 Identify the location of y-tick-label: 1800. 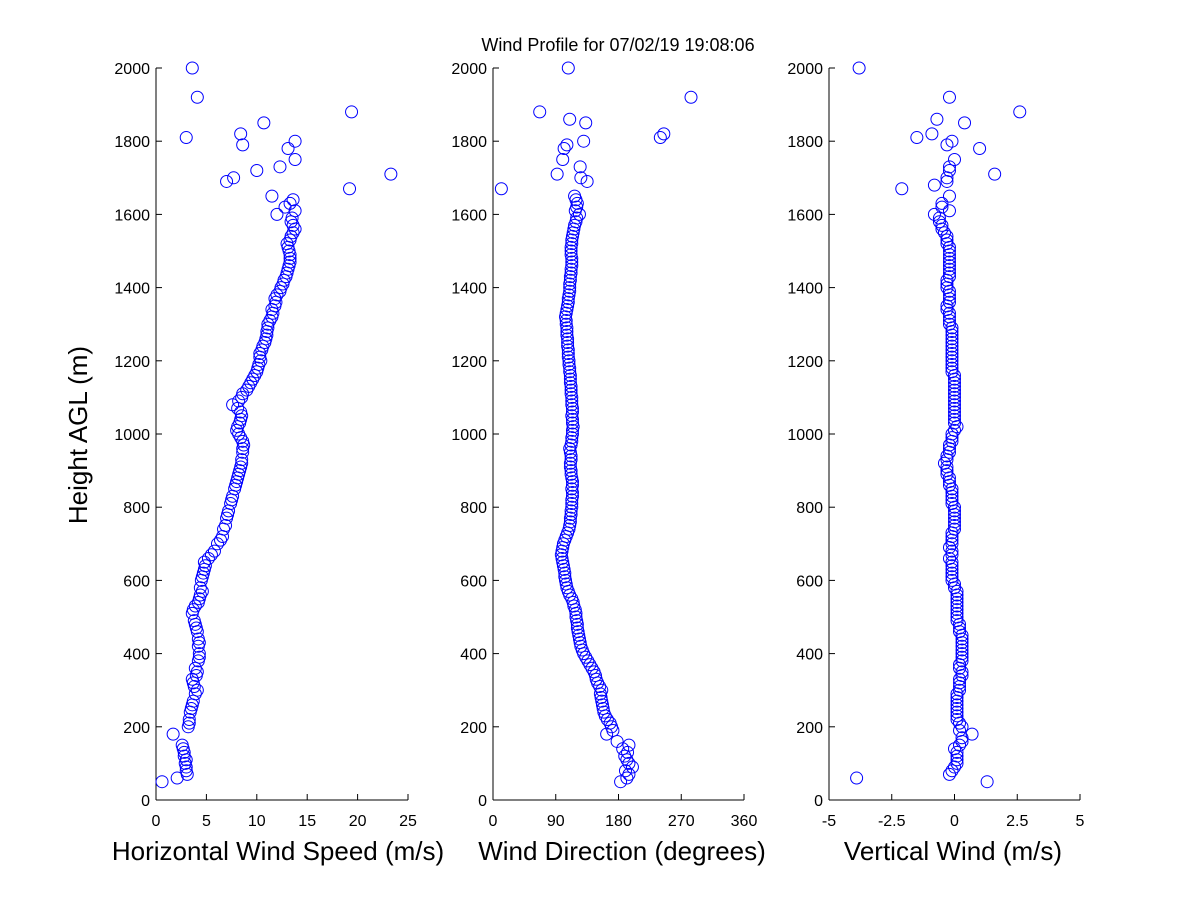
(132, 142).